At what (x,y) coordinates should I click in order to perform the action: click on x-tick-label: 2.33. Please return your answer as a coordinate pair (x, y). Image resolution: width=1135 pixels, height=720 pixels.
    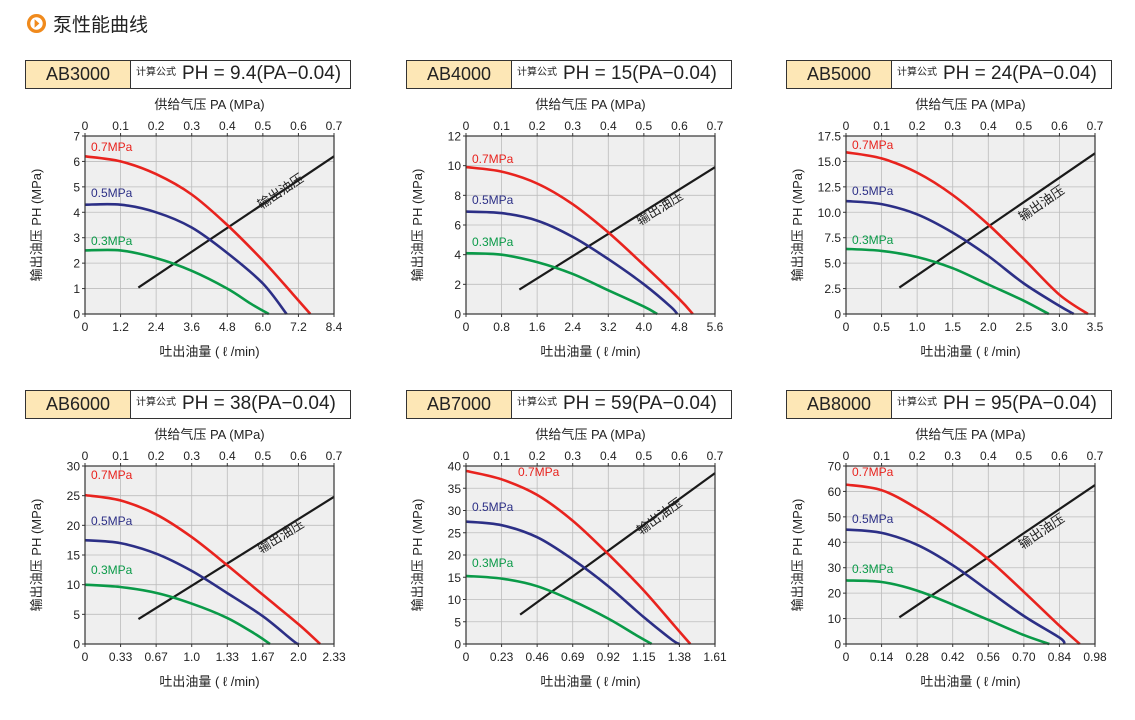
    Looking at the image, I should click on (334, 657).